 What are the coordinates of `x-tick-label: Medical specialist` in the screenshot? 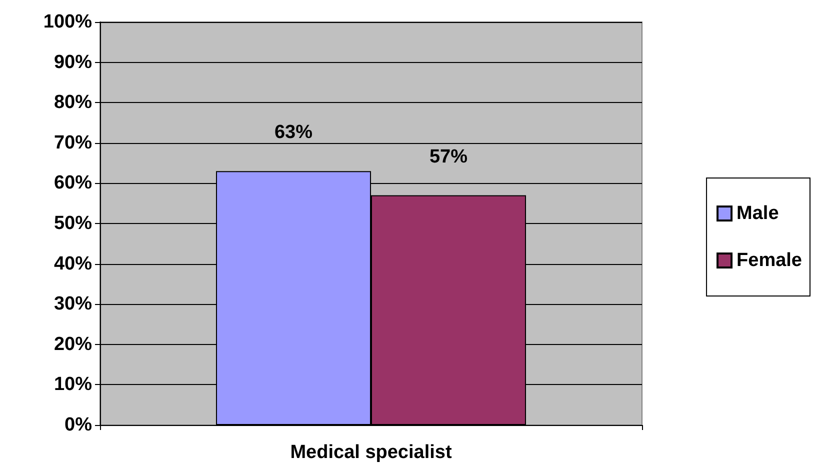 It's located at (371, 452).